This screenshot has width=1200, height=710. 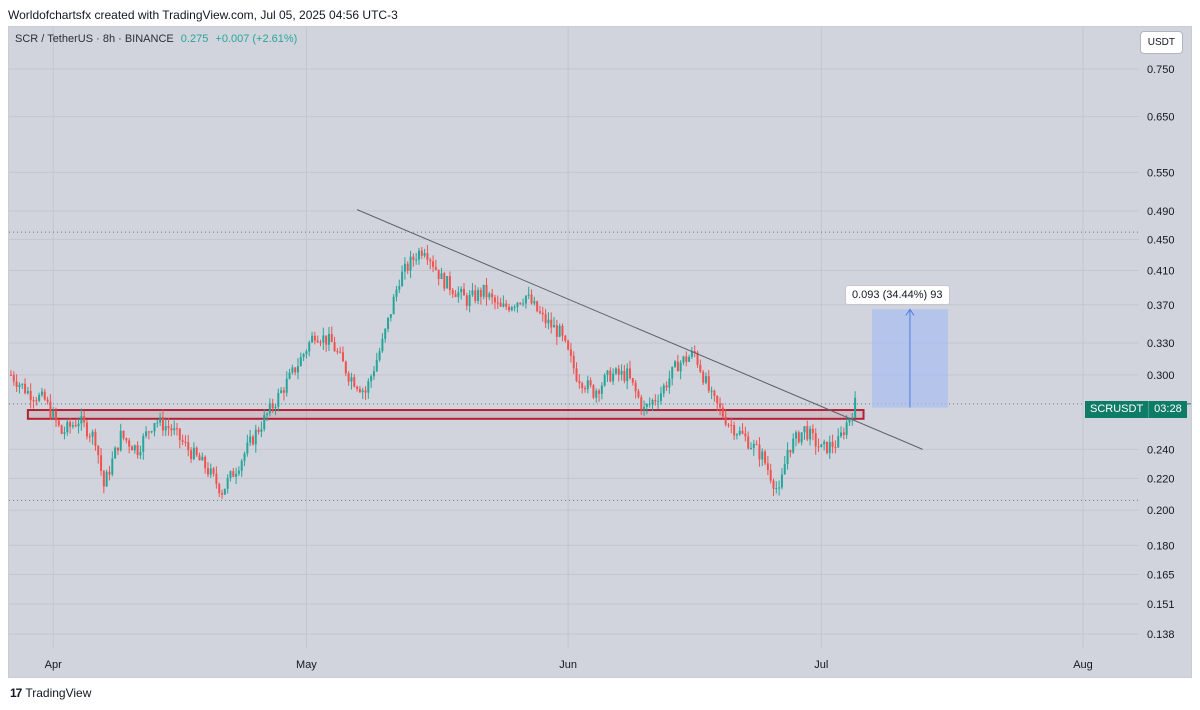 What do you see at coordinates (16, 693) in the screenshot?
I see `tradingview-logo-icon: 17` at bounding box center [16, 693].